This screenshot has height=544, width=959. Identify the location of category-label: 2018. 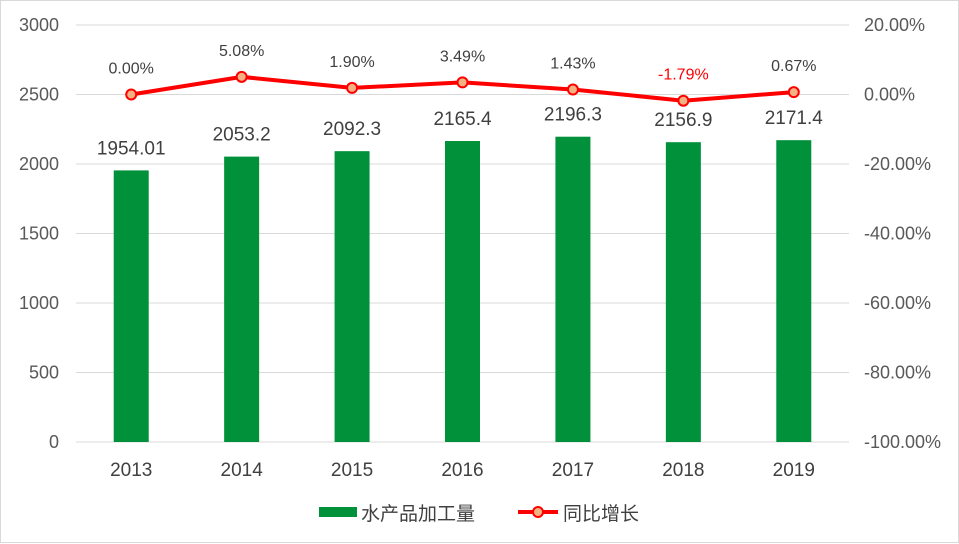
(683, 470).